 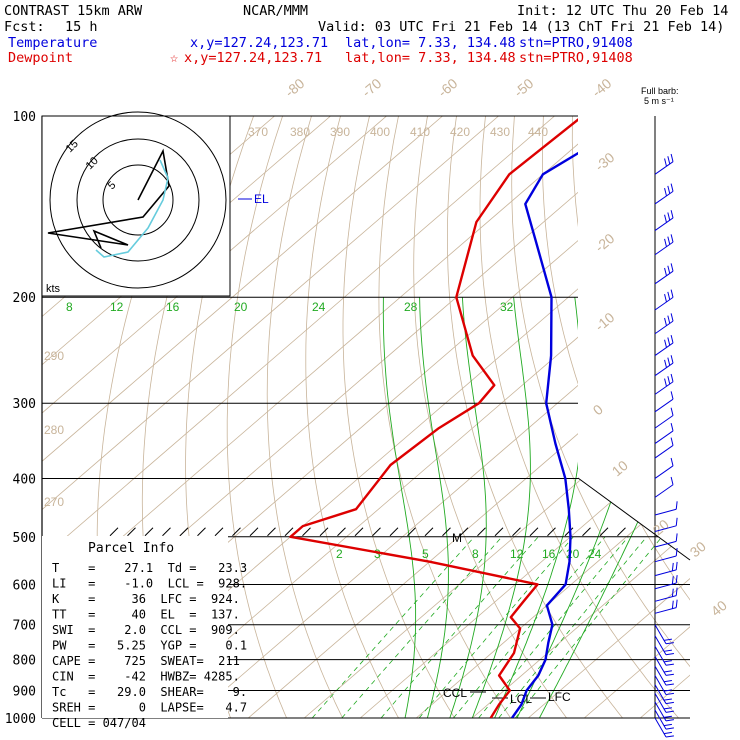 What do you see at coordinates (173, 307) in the screenshot?
I see `moist-label: 16` at bounding box center [173, 307].